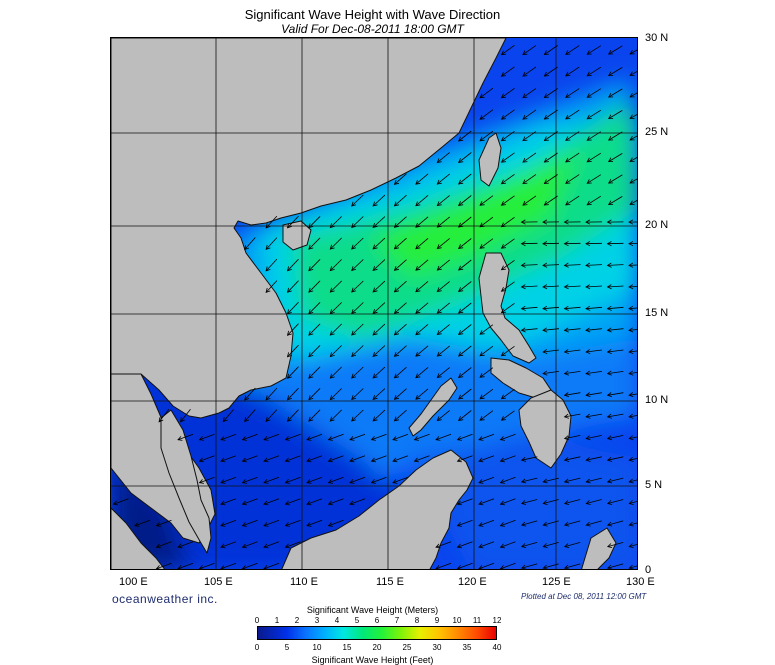  I want to click on brand-logo-text: oceanweather inc., so click(165, 599).